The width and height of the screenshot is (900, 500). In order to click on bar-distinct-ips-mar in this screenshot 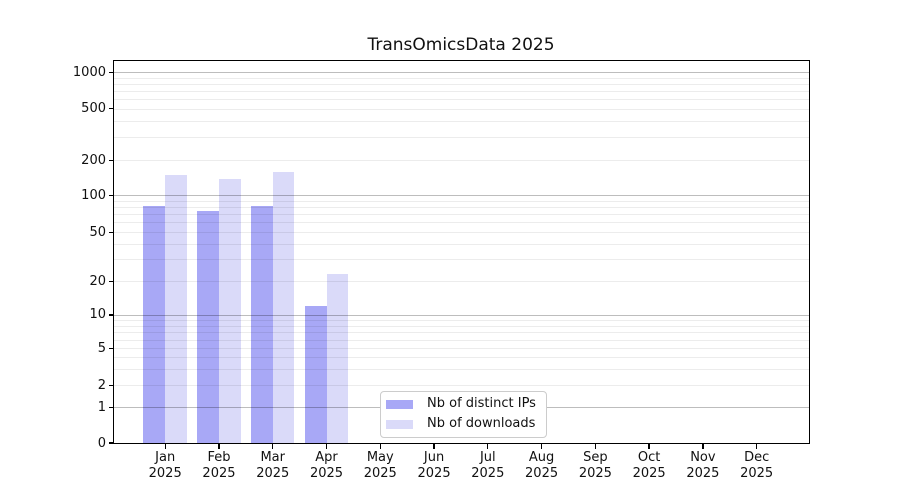, I will do `click(262, 324)`.